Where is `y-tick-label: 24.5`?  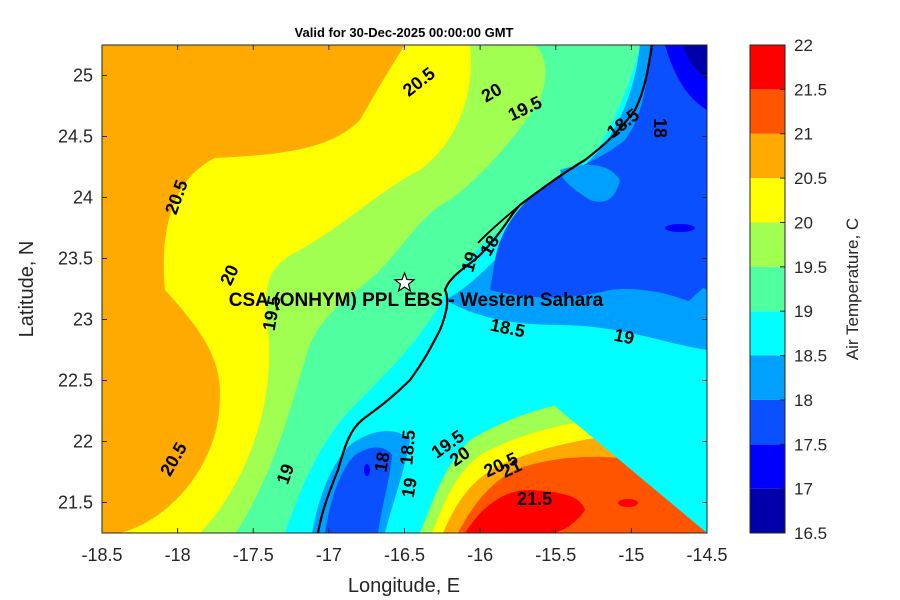
y-tick-label: 24.5 is located at coordinates (75, 137).